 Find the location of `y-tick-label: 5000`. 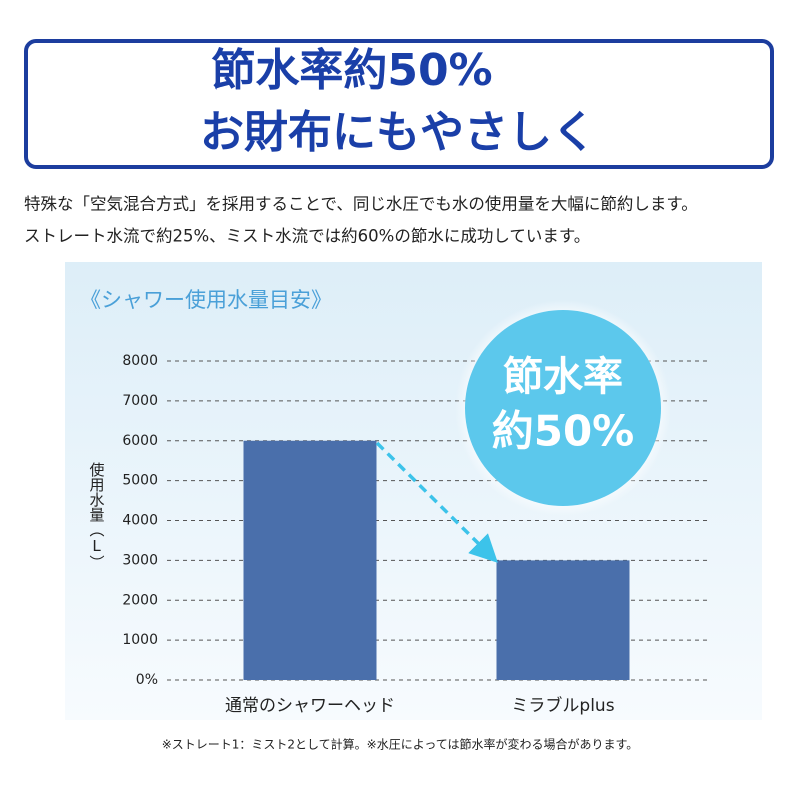

y-tick-label: 5000 is located at coordinates (140, 481).